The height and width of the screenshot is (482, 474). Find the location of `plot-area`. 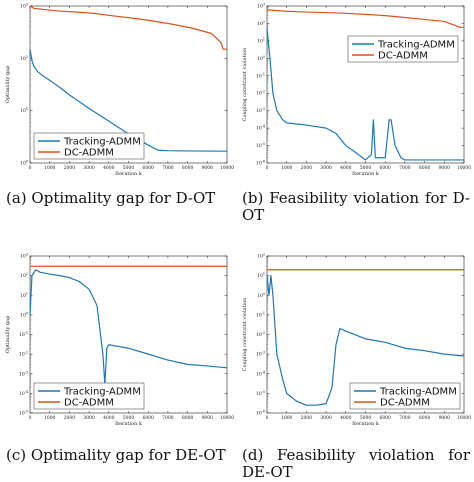

plot-area is located at coordinates (365, 84).